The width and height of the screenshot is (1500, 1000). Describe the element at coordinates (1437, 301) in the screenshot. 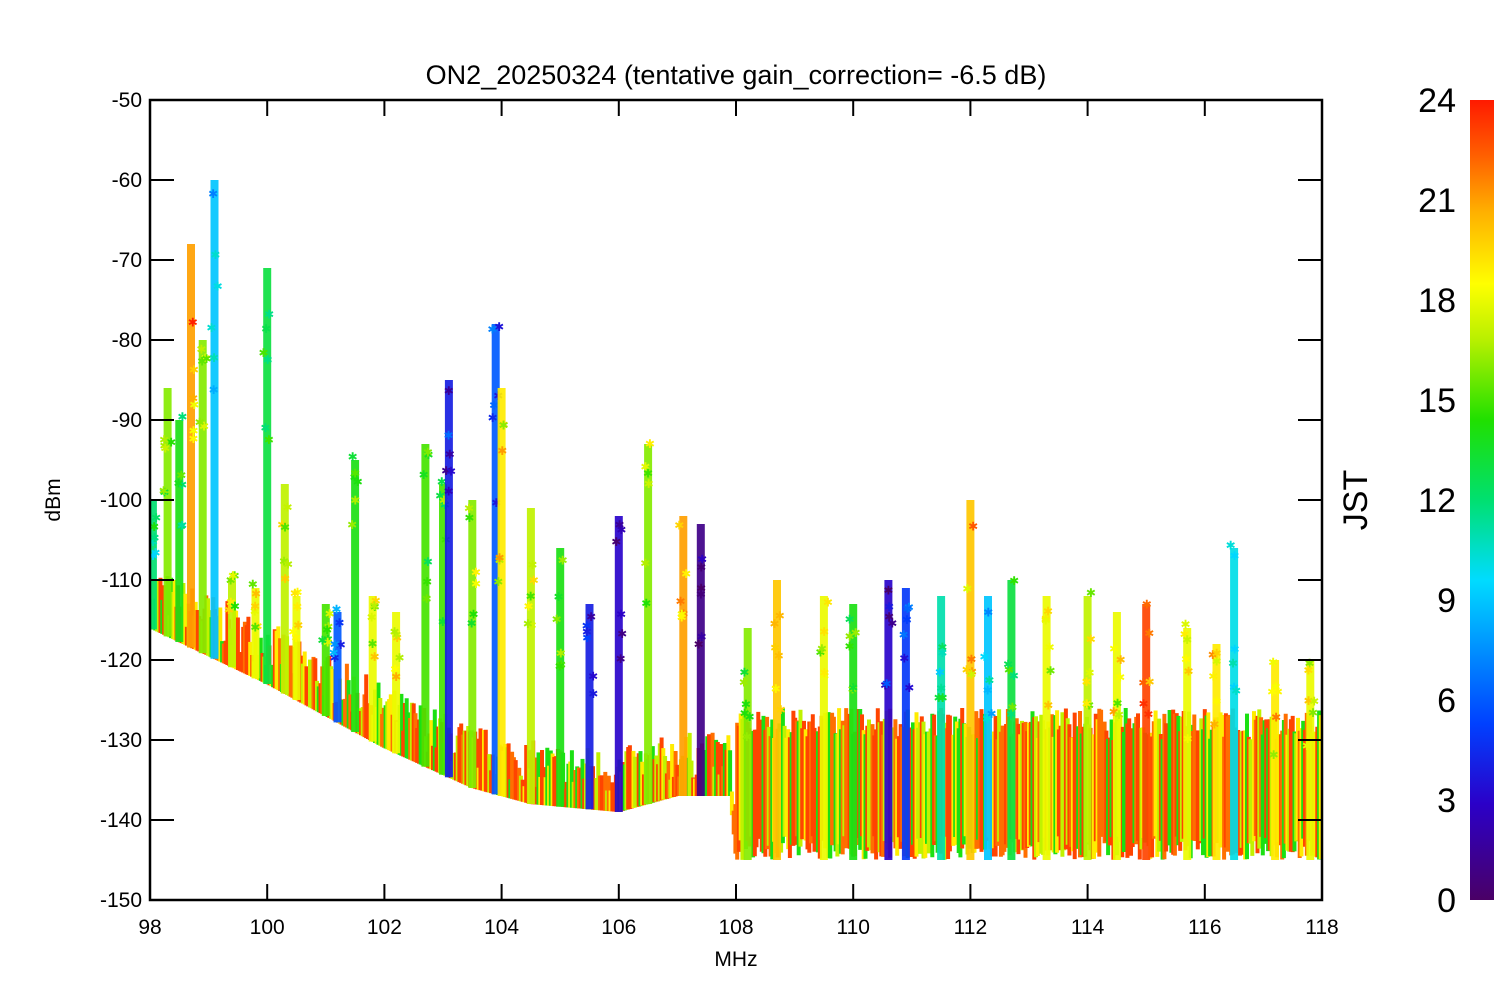

I see `colorbar-tick-label: 18` at that location.